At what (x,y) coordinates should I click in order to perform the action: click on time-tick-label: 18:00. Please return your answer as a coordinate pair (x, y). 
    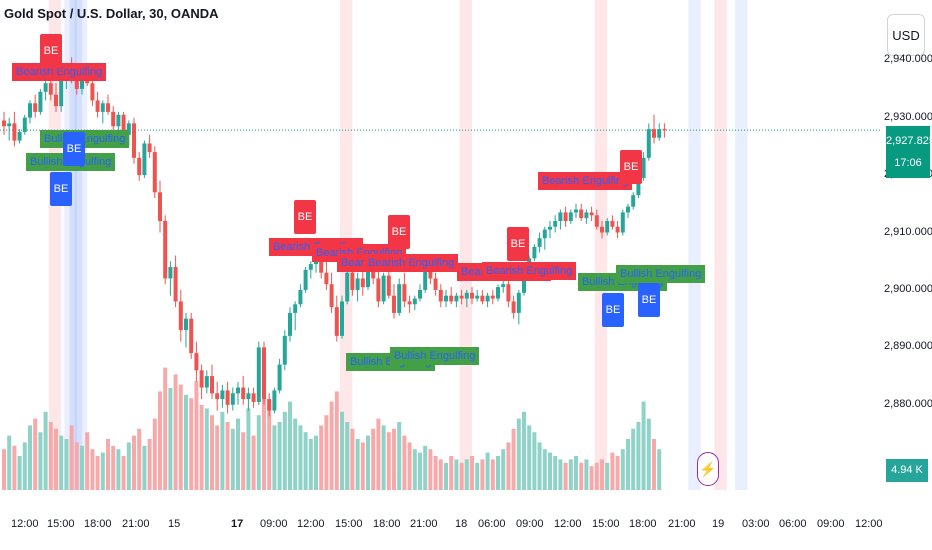
    Looking at the image, I should click on (98, 524).